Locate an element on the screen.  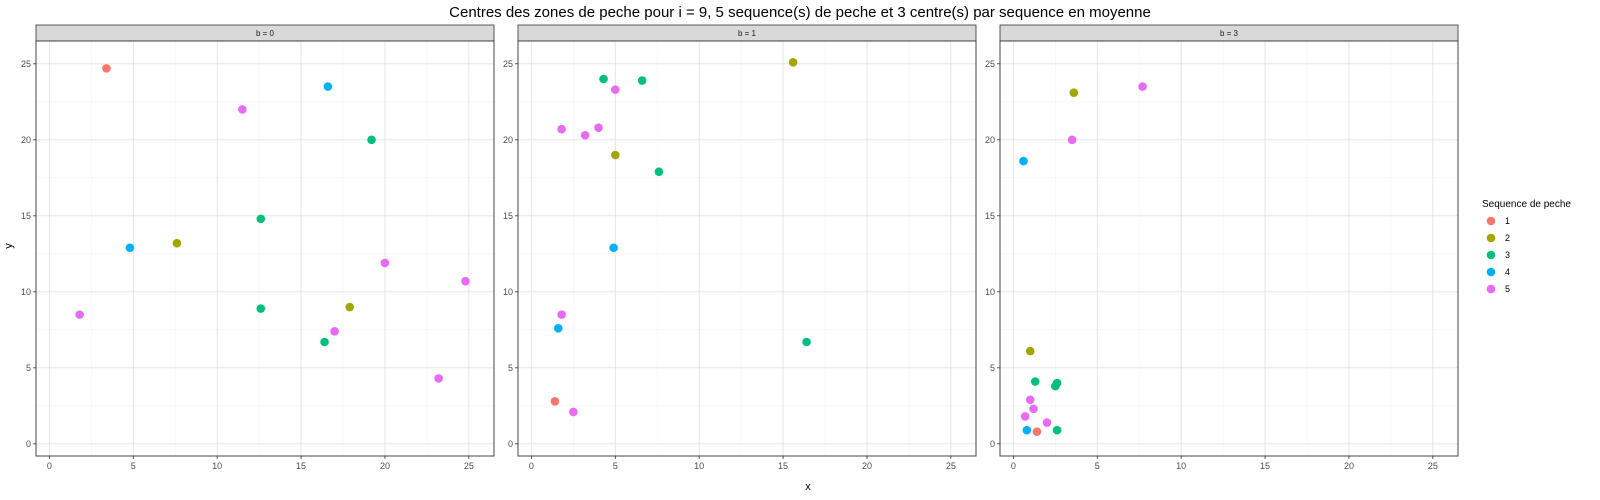
legend-label-2: 2 is located at coordinates (1507, 238).